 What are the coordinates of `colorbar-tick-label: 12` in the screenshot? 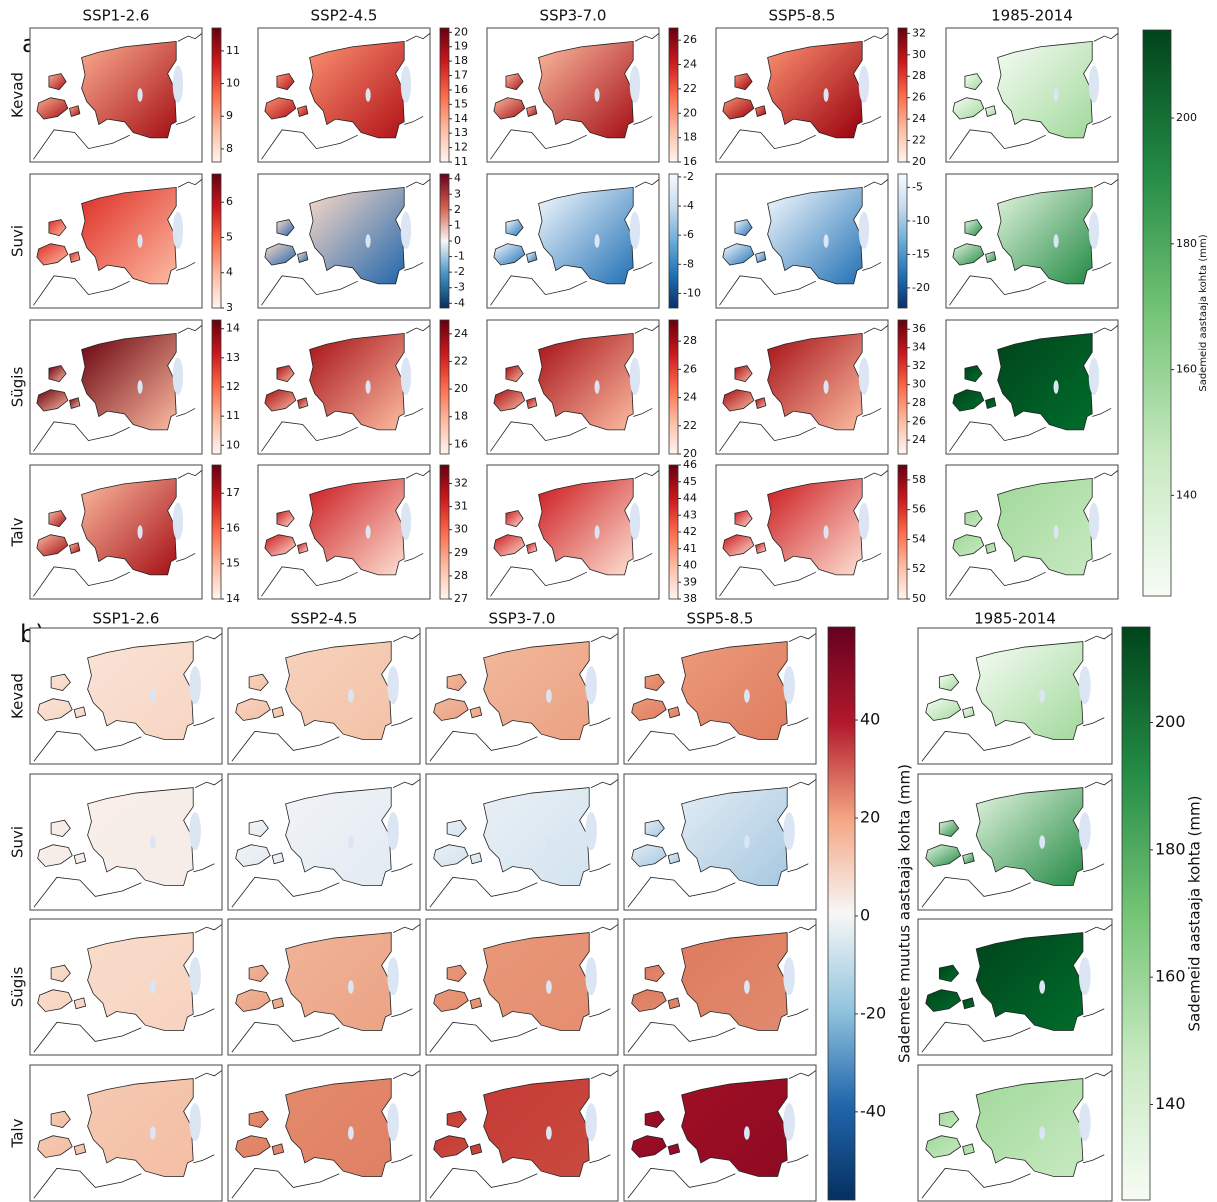 It's located at (233, 386).